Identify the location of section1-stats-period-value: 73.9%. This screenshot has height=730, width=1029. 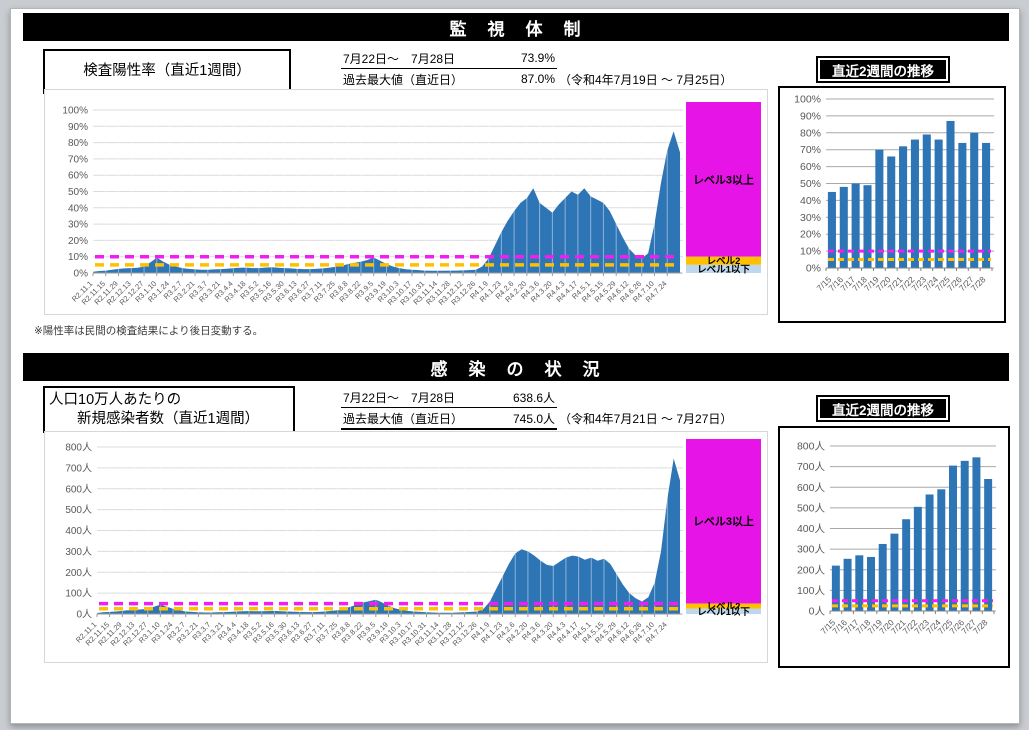
(537, 58).